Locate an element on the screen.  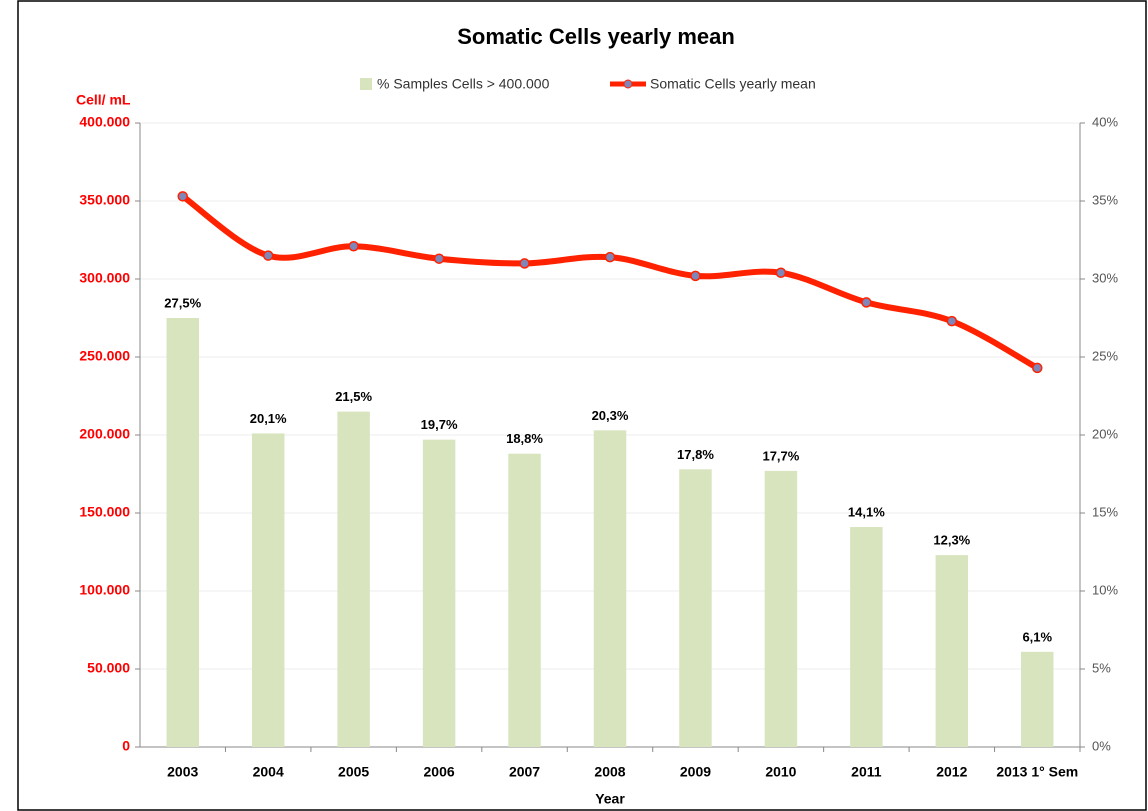
y2-tick-label: 25% is located at coordinates (1105, 355).